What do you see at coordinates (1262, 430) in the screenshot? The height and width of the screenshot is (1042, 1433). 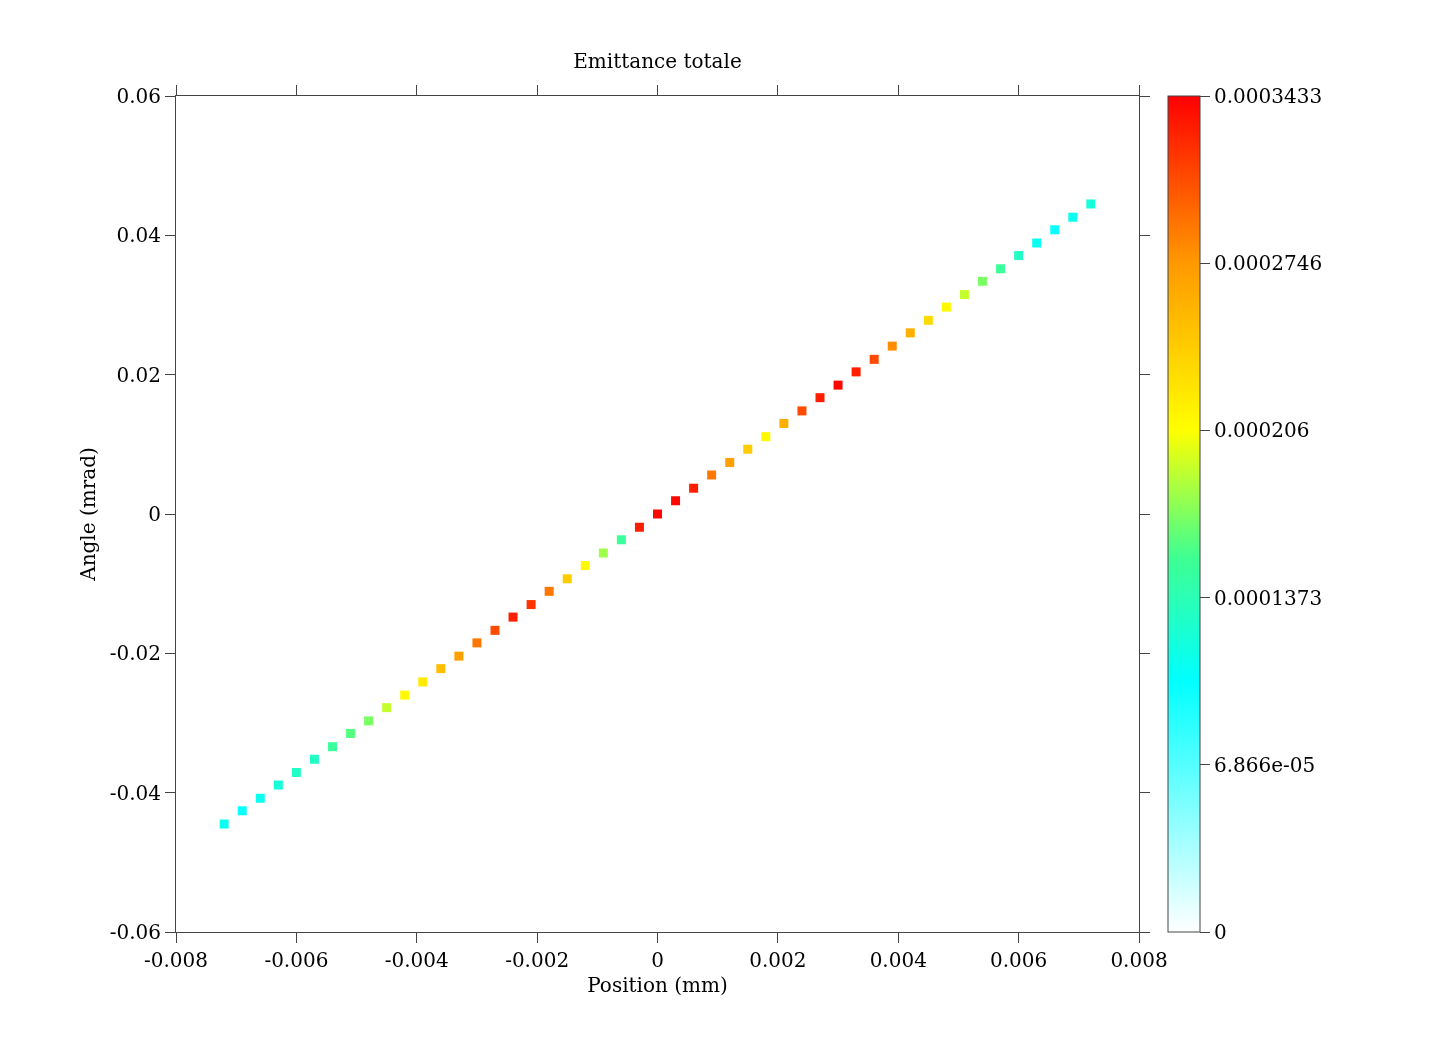 I see `color-bar-label: 0.000206` at bounding box center [1262, 430].